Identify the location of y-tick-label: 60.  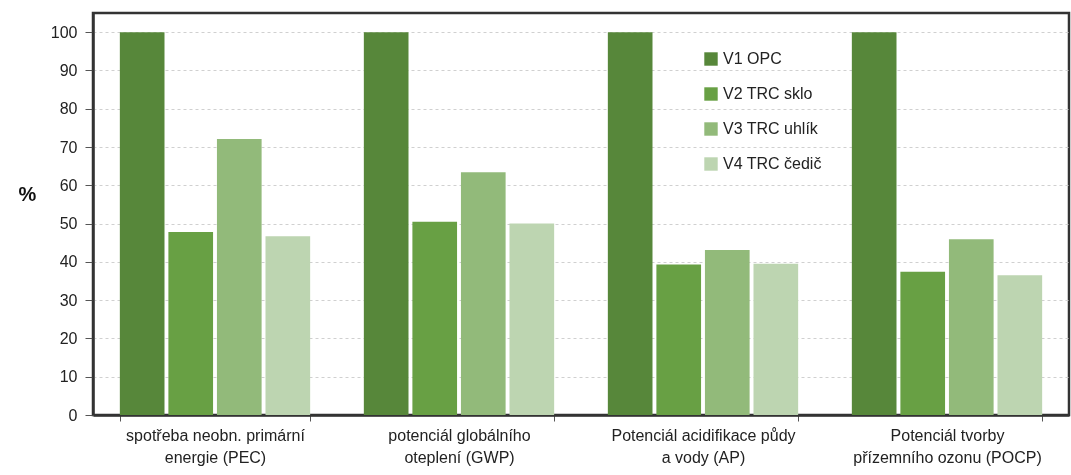
(68, 185).